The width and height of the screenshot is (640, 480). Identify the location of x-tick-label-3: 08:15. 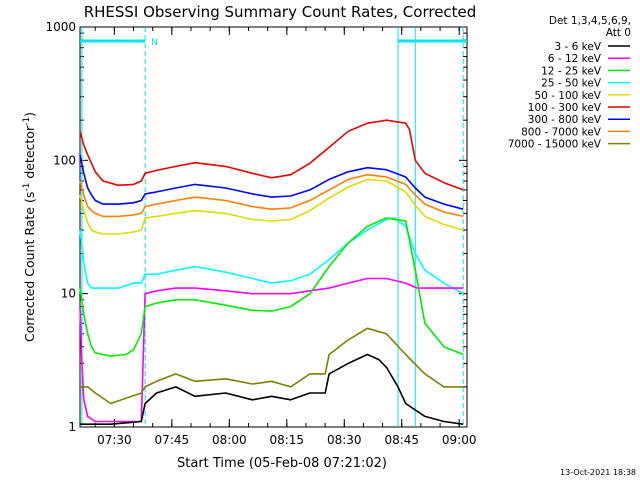
(286, 440).